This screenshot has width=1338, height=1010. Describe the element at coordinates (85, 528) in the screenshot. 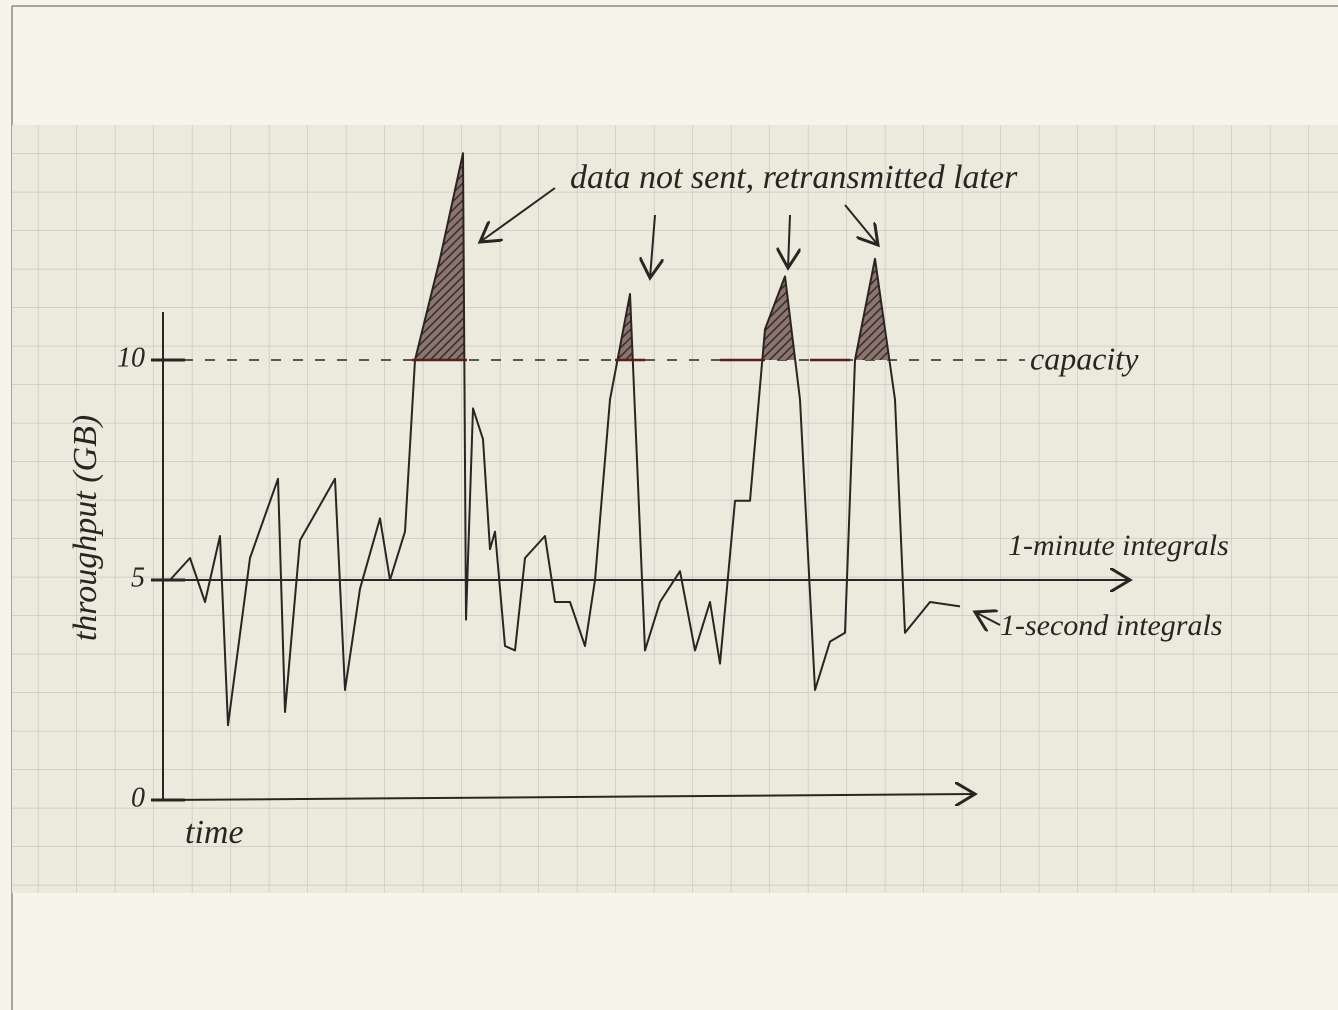

I see `y-axis-label: throughput (GB)` at that location.